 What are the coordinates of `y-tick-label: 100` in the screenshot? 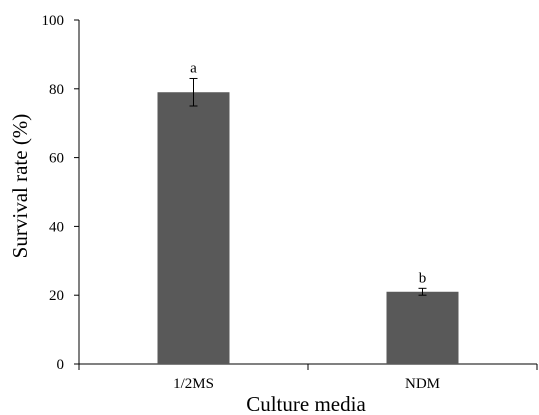 It's located at (53, 21).